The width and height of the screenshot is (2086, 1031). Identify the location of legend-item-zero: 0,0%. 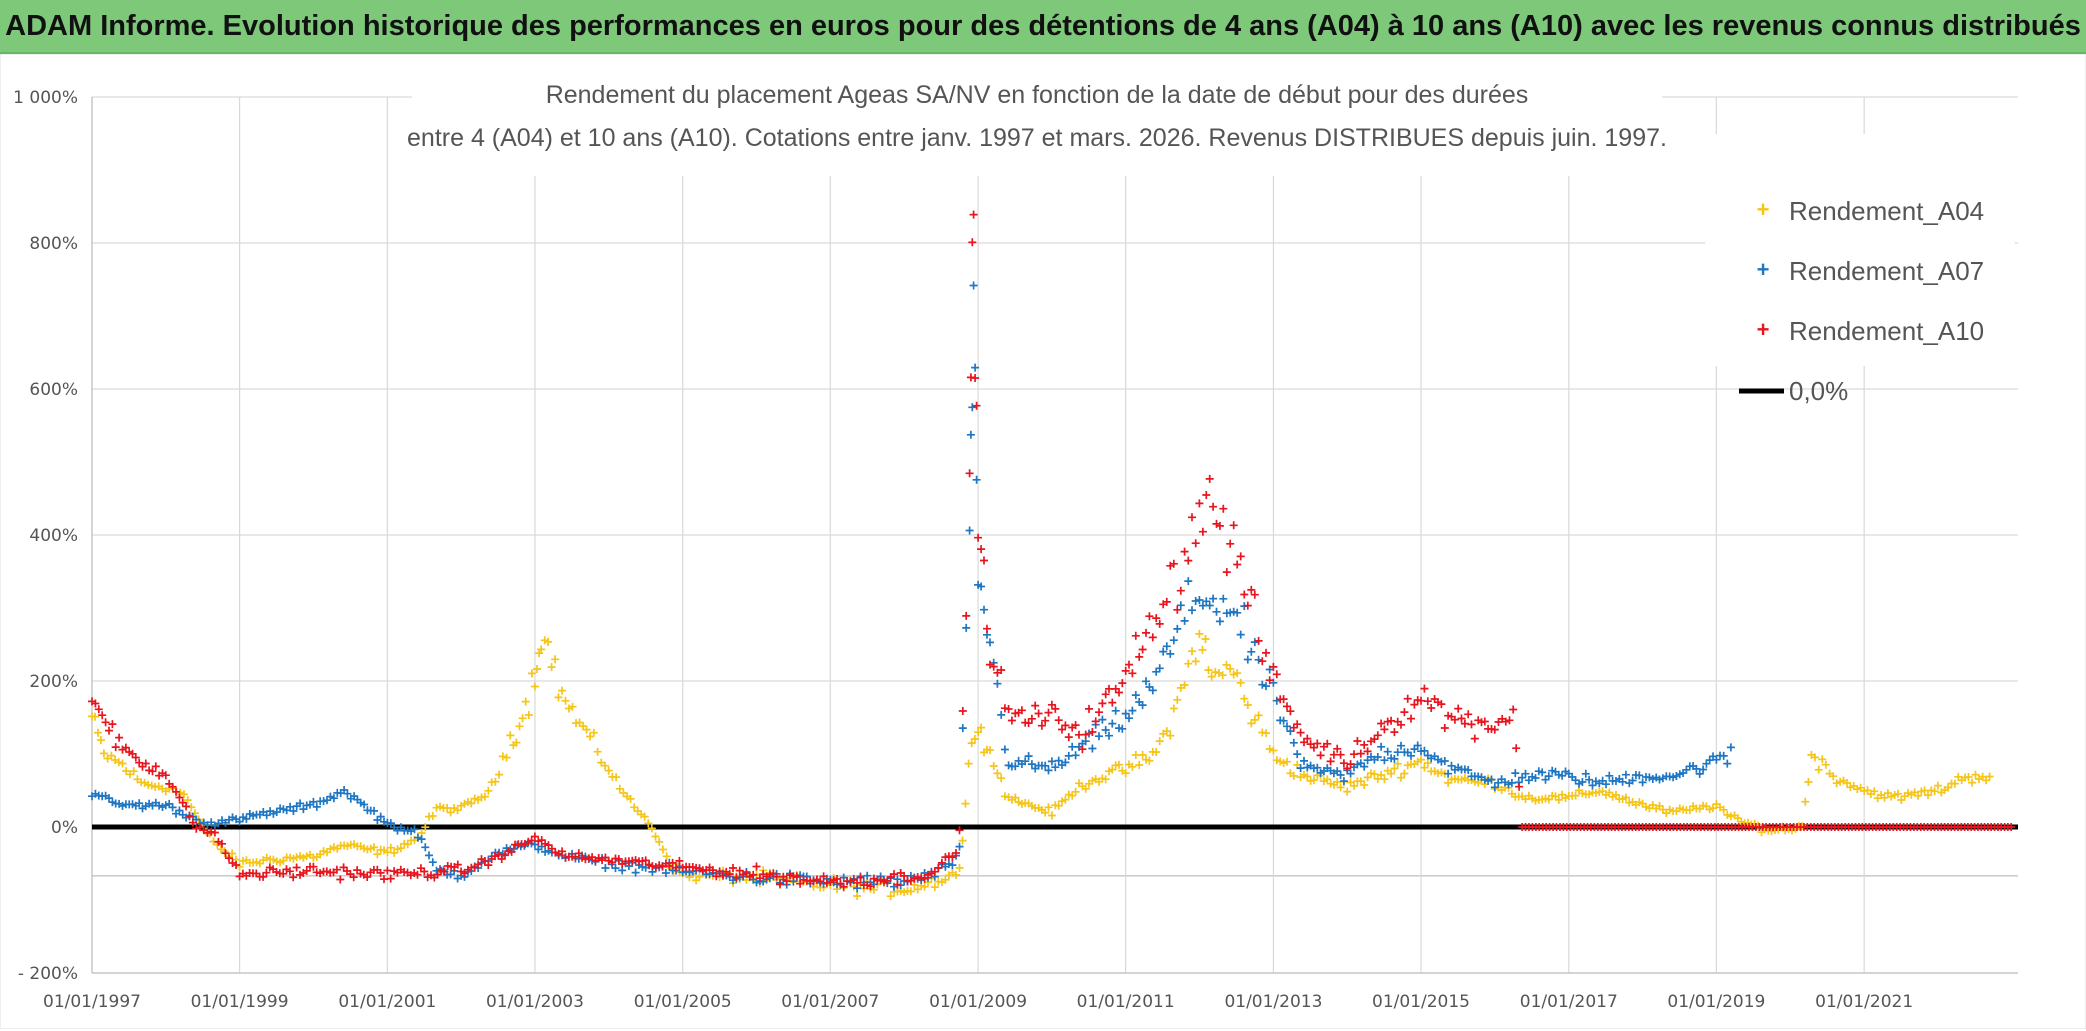
(1793, 391).